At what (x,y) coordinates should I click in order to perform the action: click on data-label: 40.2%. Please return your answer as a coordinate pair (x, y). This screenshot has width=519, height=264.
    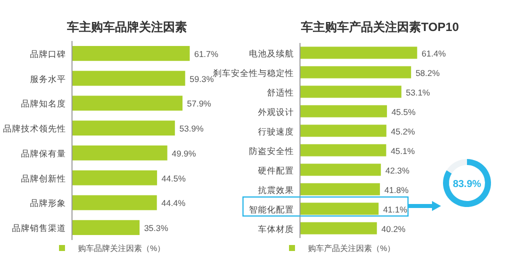
    Looking at the image, I should click on (393, 229).